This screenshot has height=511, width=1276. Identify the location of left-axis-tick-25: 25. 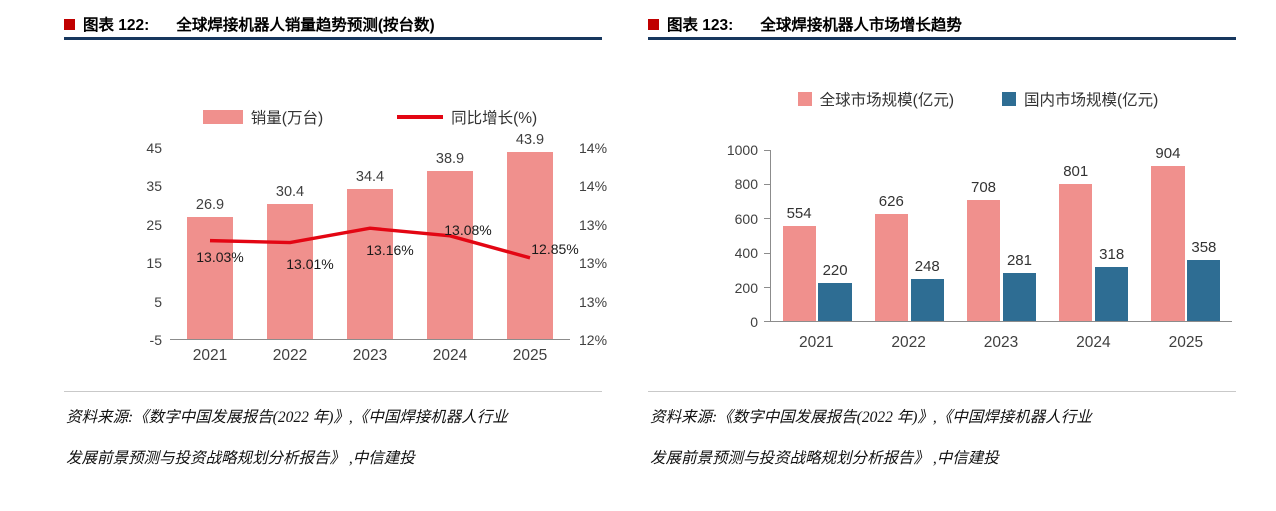
(154, 224).